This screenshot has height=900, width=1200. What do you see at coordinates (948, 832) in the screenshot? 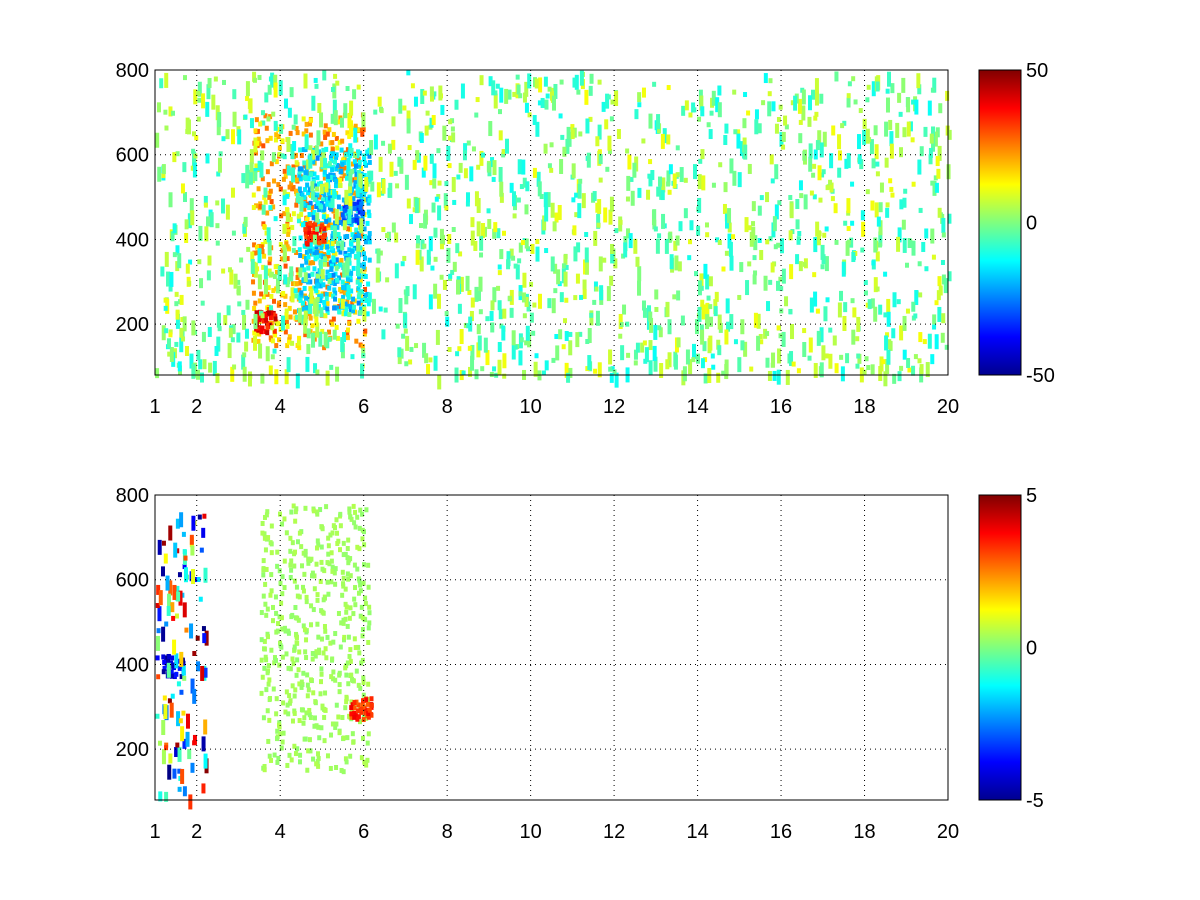
I see `x-tick-label: 20` at bounding box center [948, 832].